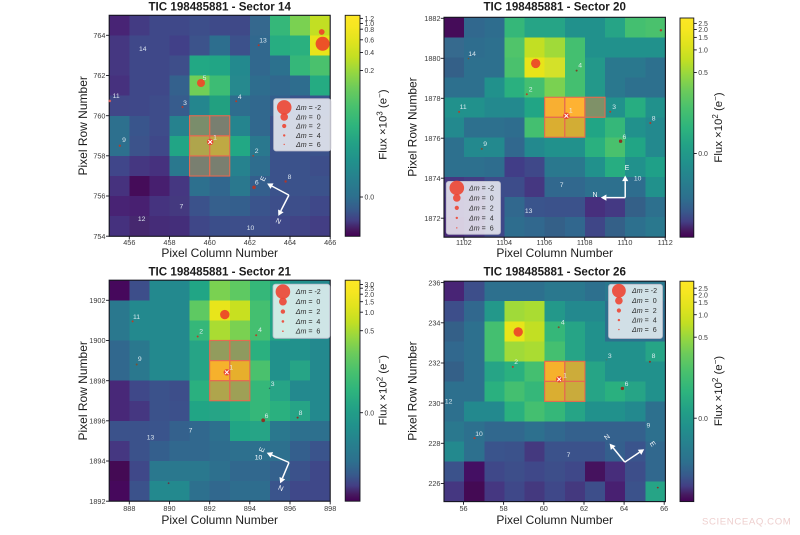 Image resolution: width=800 pixels, height=535 pixels. I want to click on svg-text: 888, so click(129, 508).